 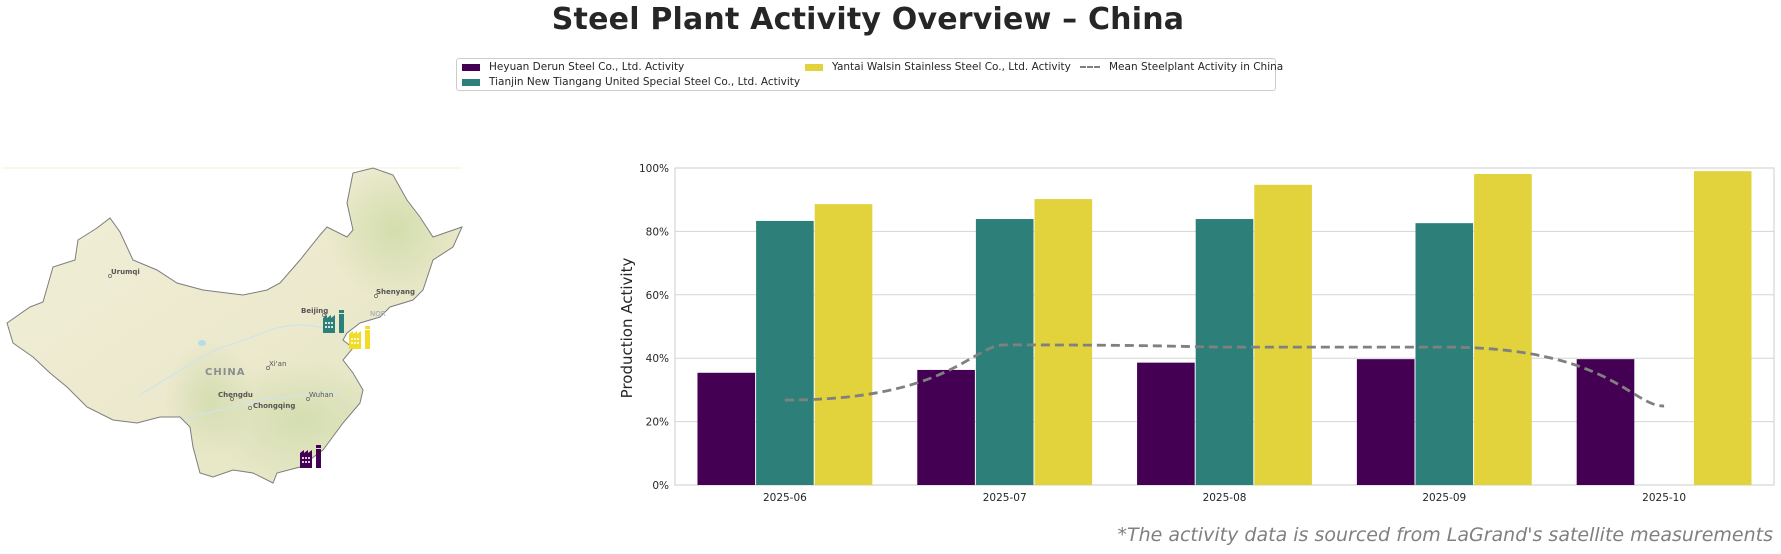 I want to click on city-label-chengdu: Chengdu, so click(x=235, y=395).